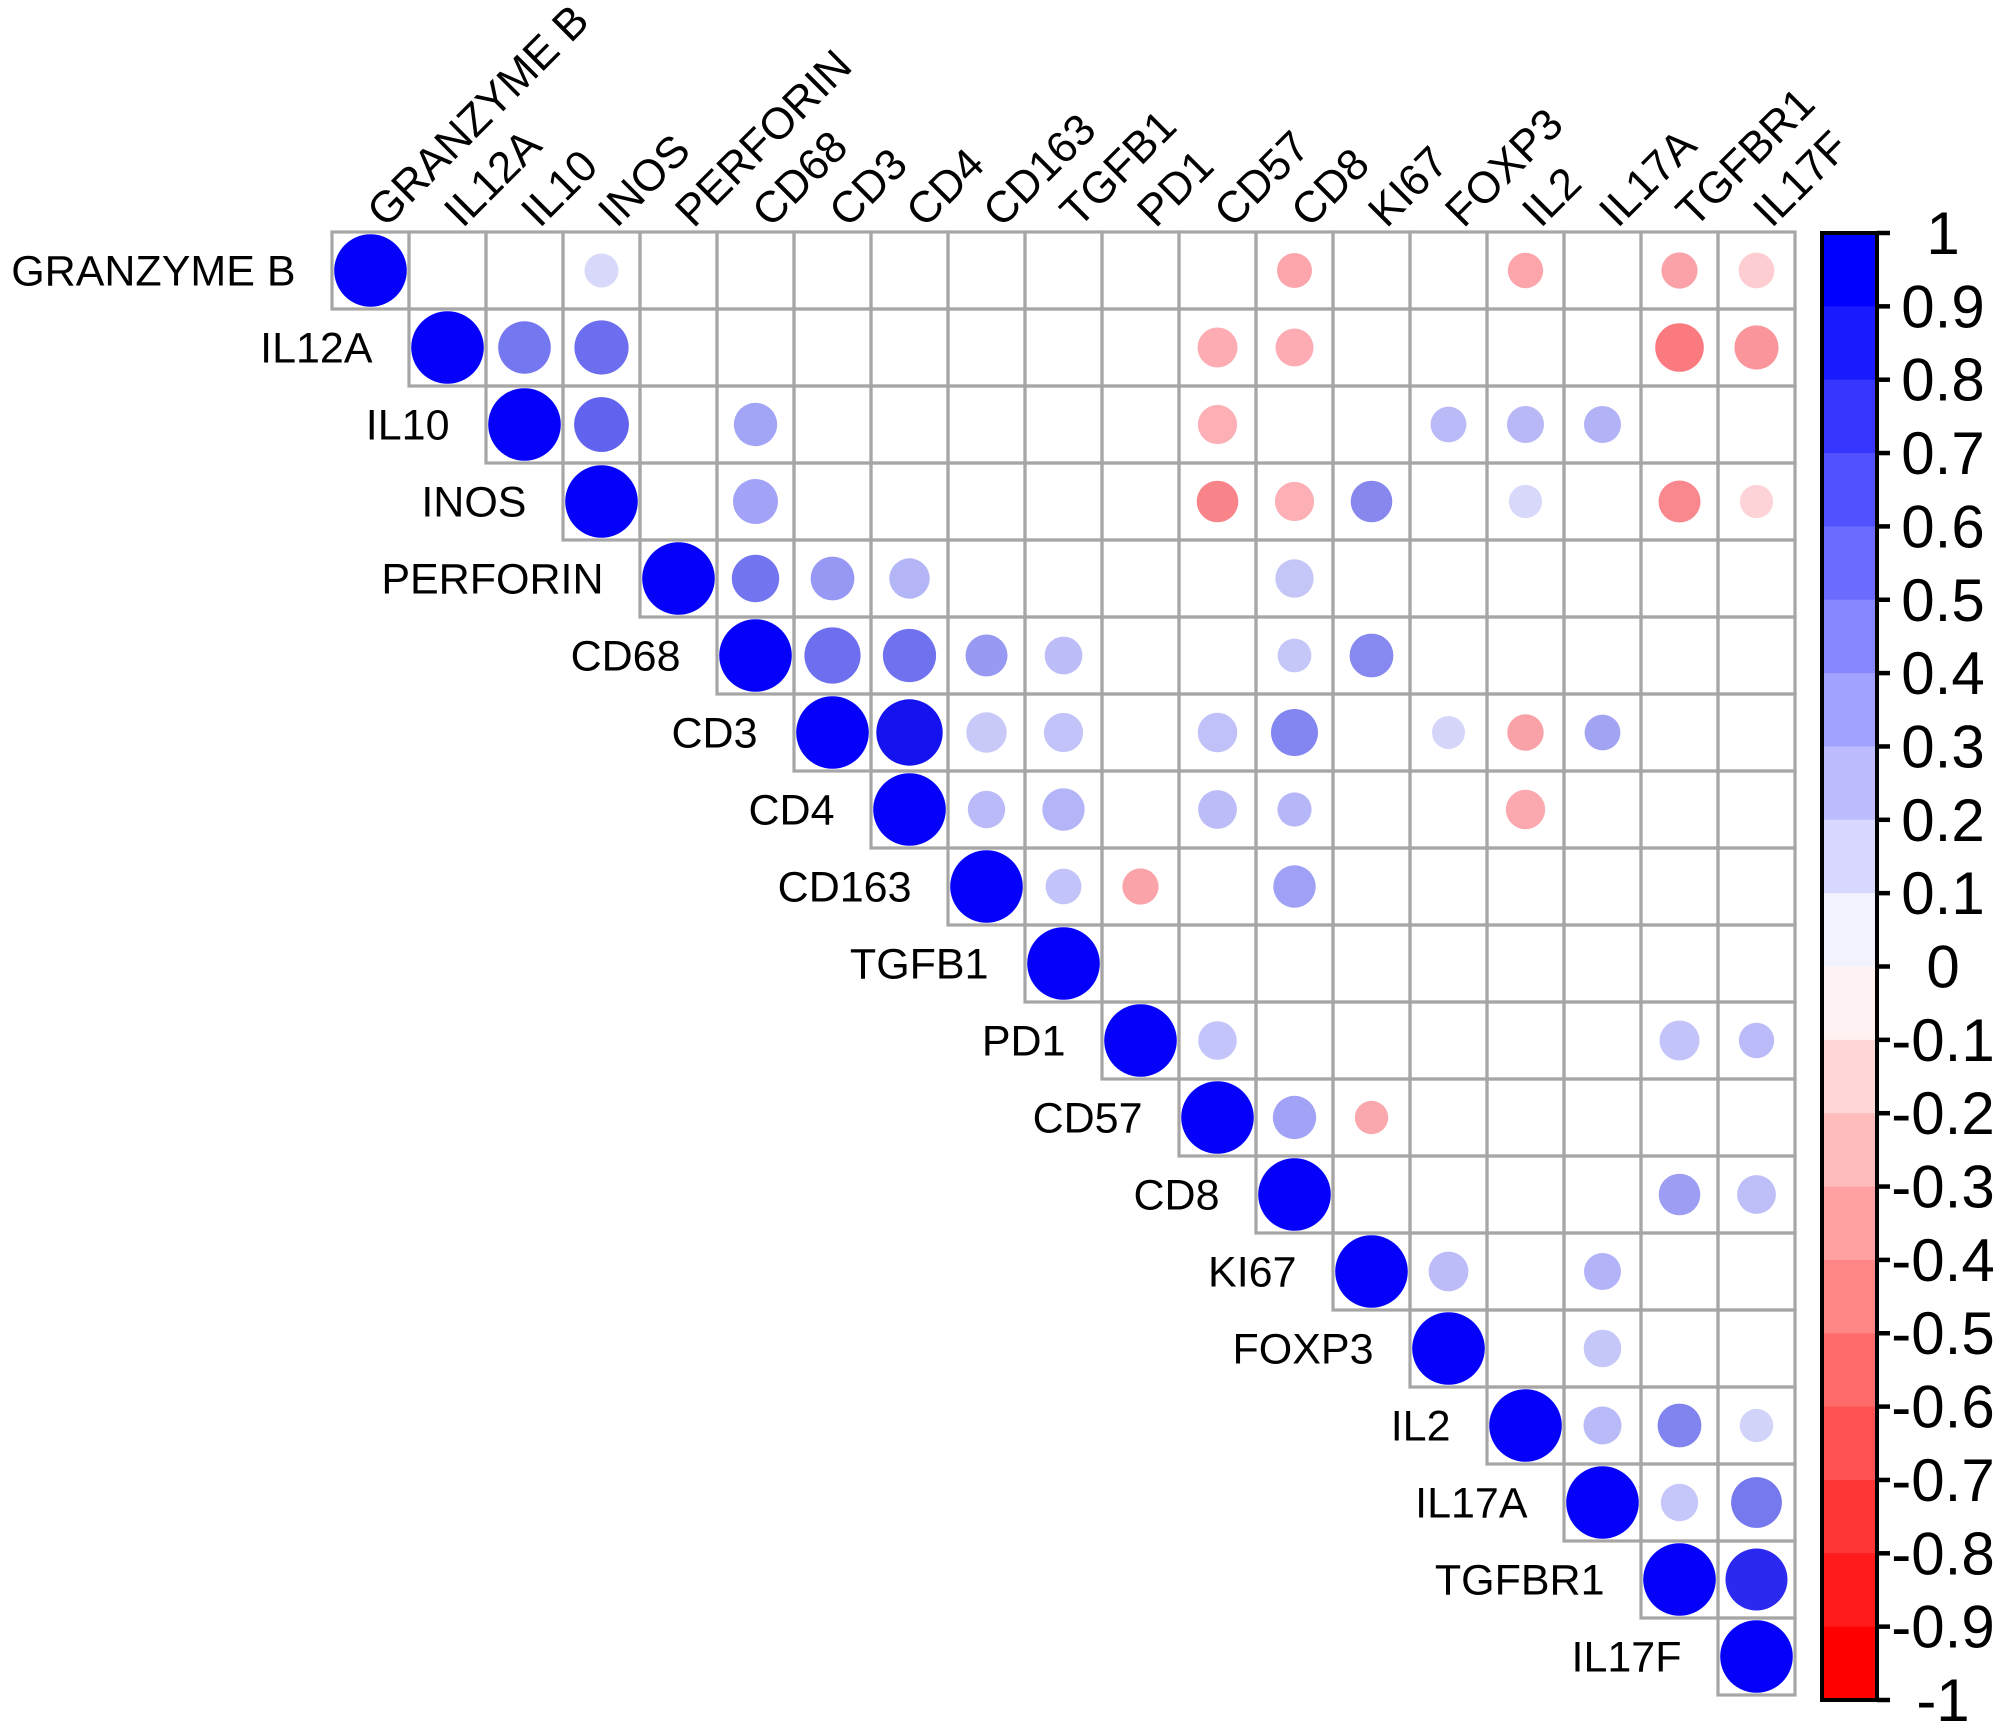 This screenshot has width=2000, height=1733. I want to click on svg-text: -0.5, so click(1942, 1333).